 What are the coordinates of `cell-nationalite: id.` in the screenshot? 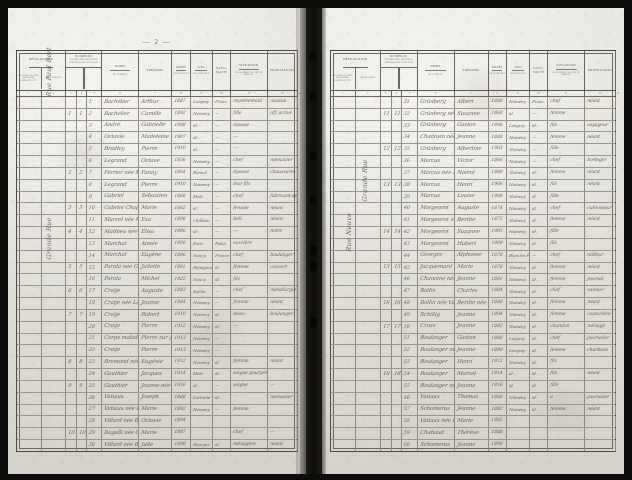 It's located at (222, 445).